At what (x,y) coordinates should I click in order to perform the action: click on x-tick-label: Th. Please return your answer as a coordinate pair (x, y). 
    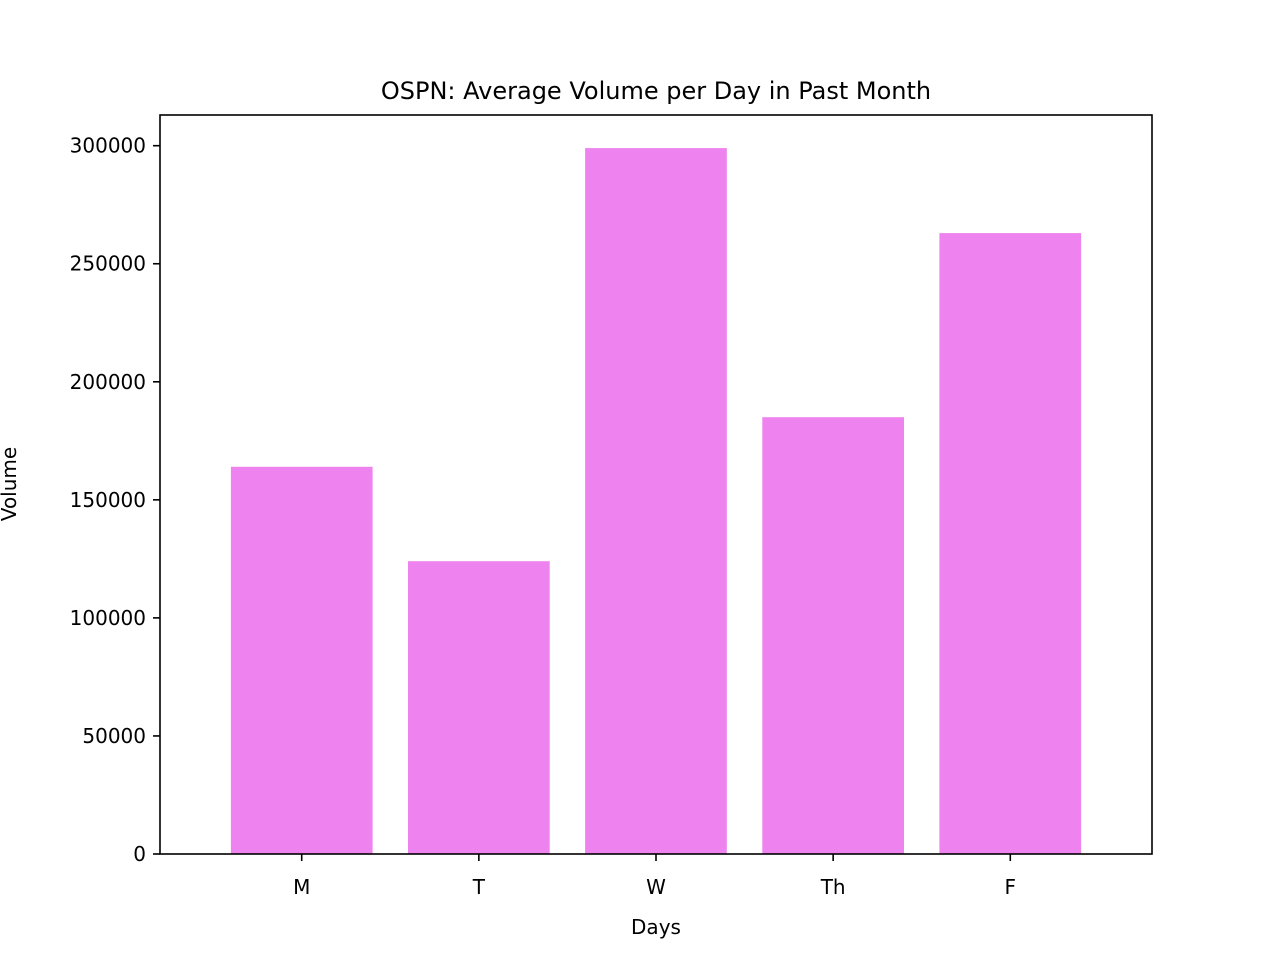
    Looking at the image, I should click on (833, 887).